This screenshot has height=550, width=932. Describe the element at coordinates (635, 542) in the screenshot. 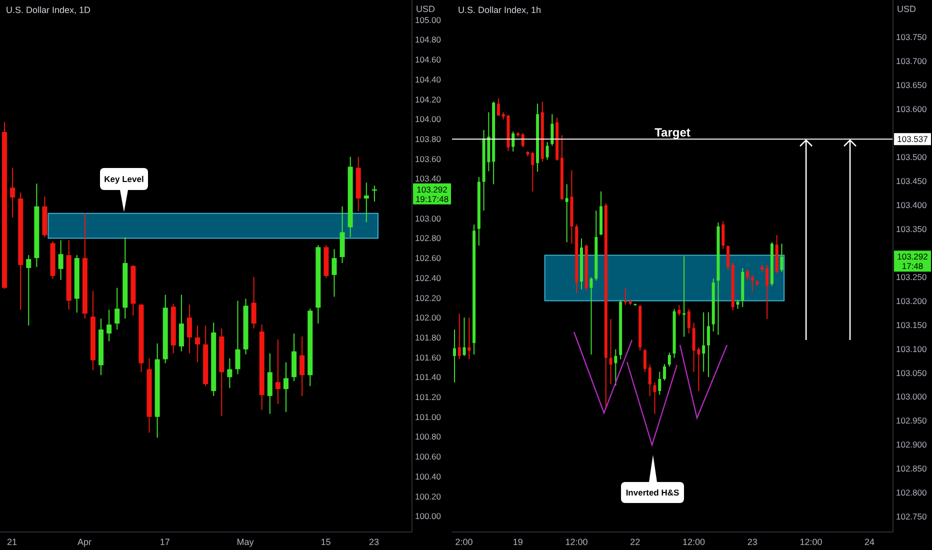

I see `x-tick-label: 22` at that location.